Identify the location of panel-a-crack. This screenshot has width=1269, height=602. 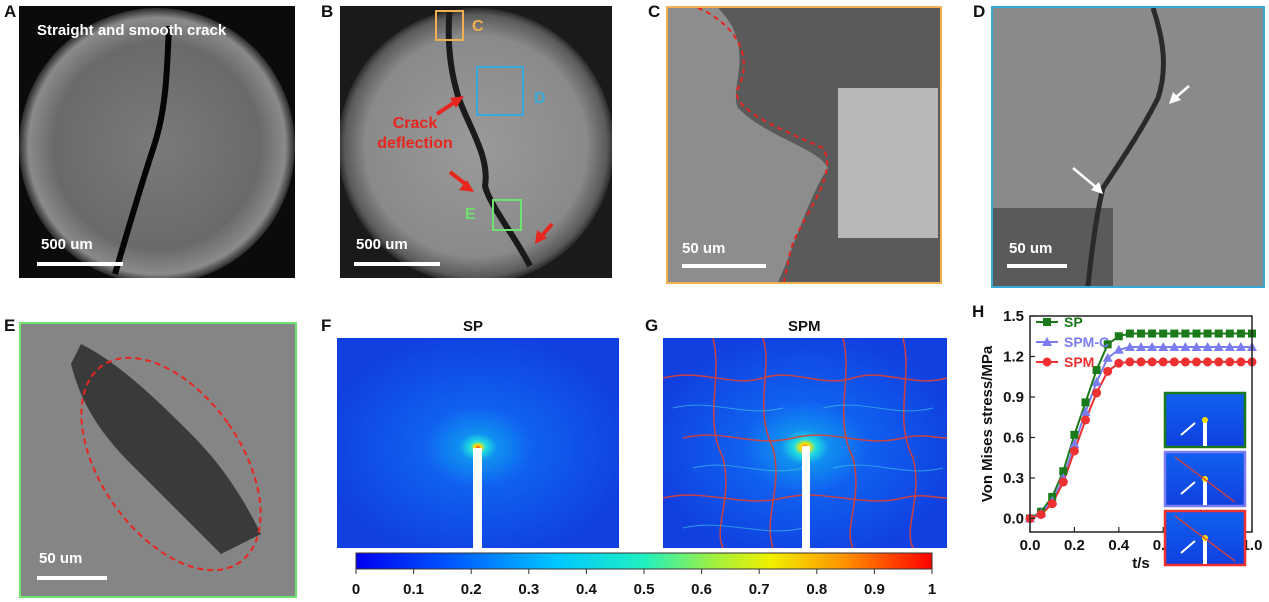
(142, 150).